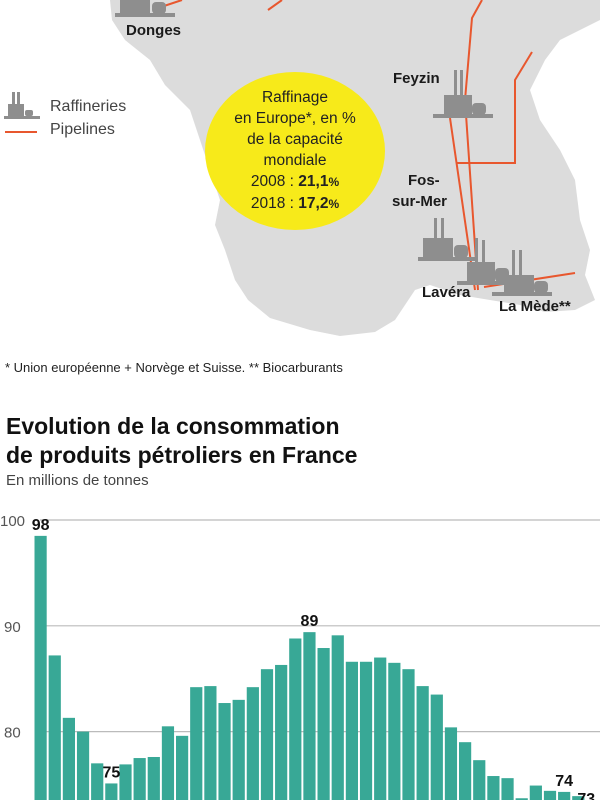  I want to click on data-label: 73, so click(586, 795).